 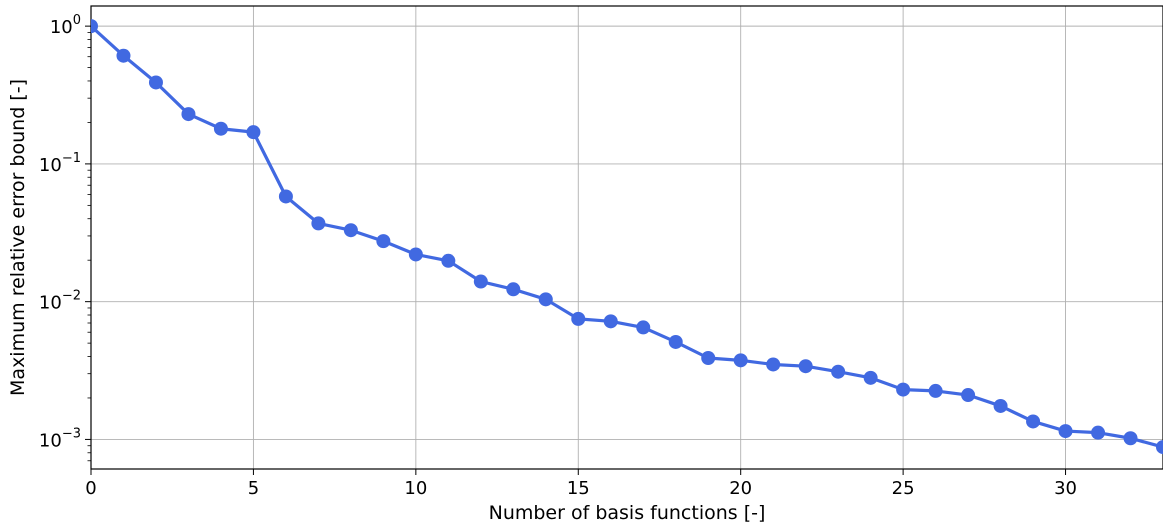 What do you see at coordinates (65, 25) in the screenshot?
I see `y-tick-label: 10⁰` at bounding box center [65, 25].